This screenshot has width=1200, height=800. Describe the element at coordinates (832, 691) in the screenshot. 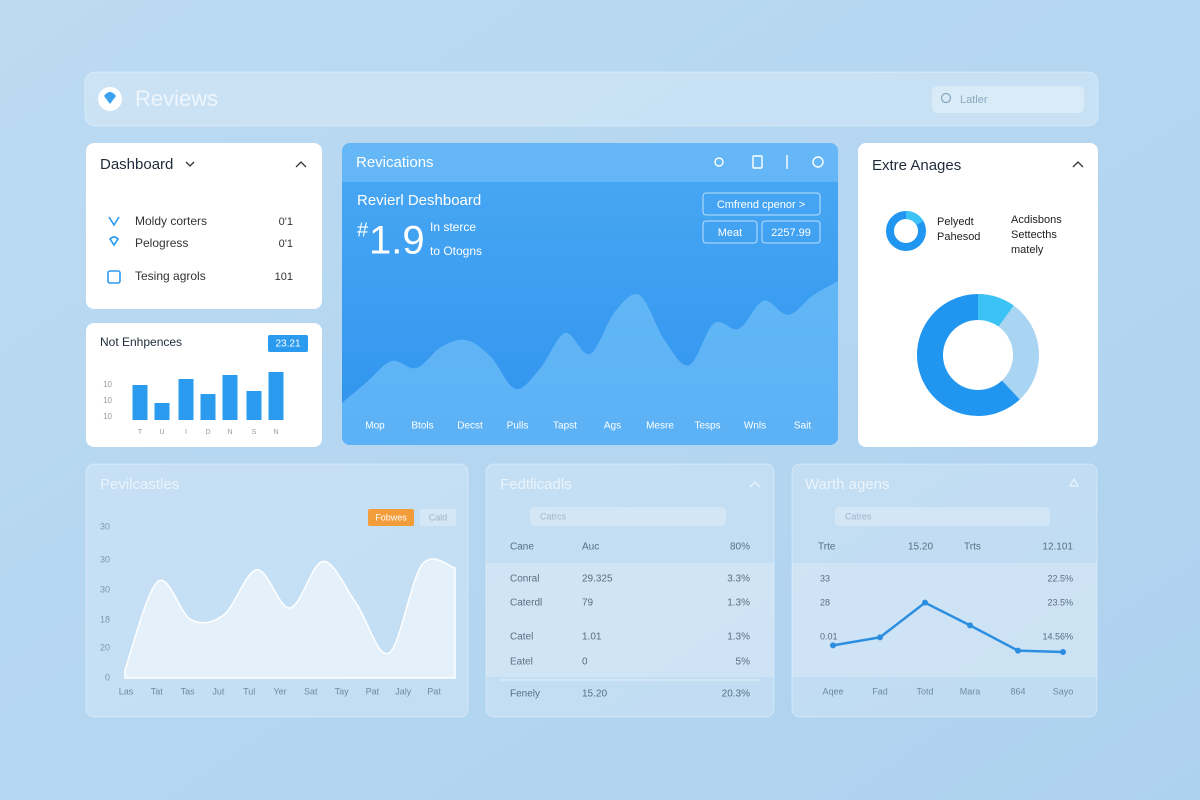

I see `x-label: Aqee` at that location.